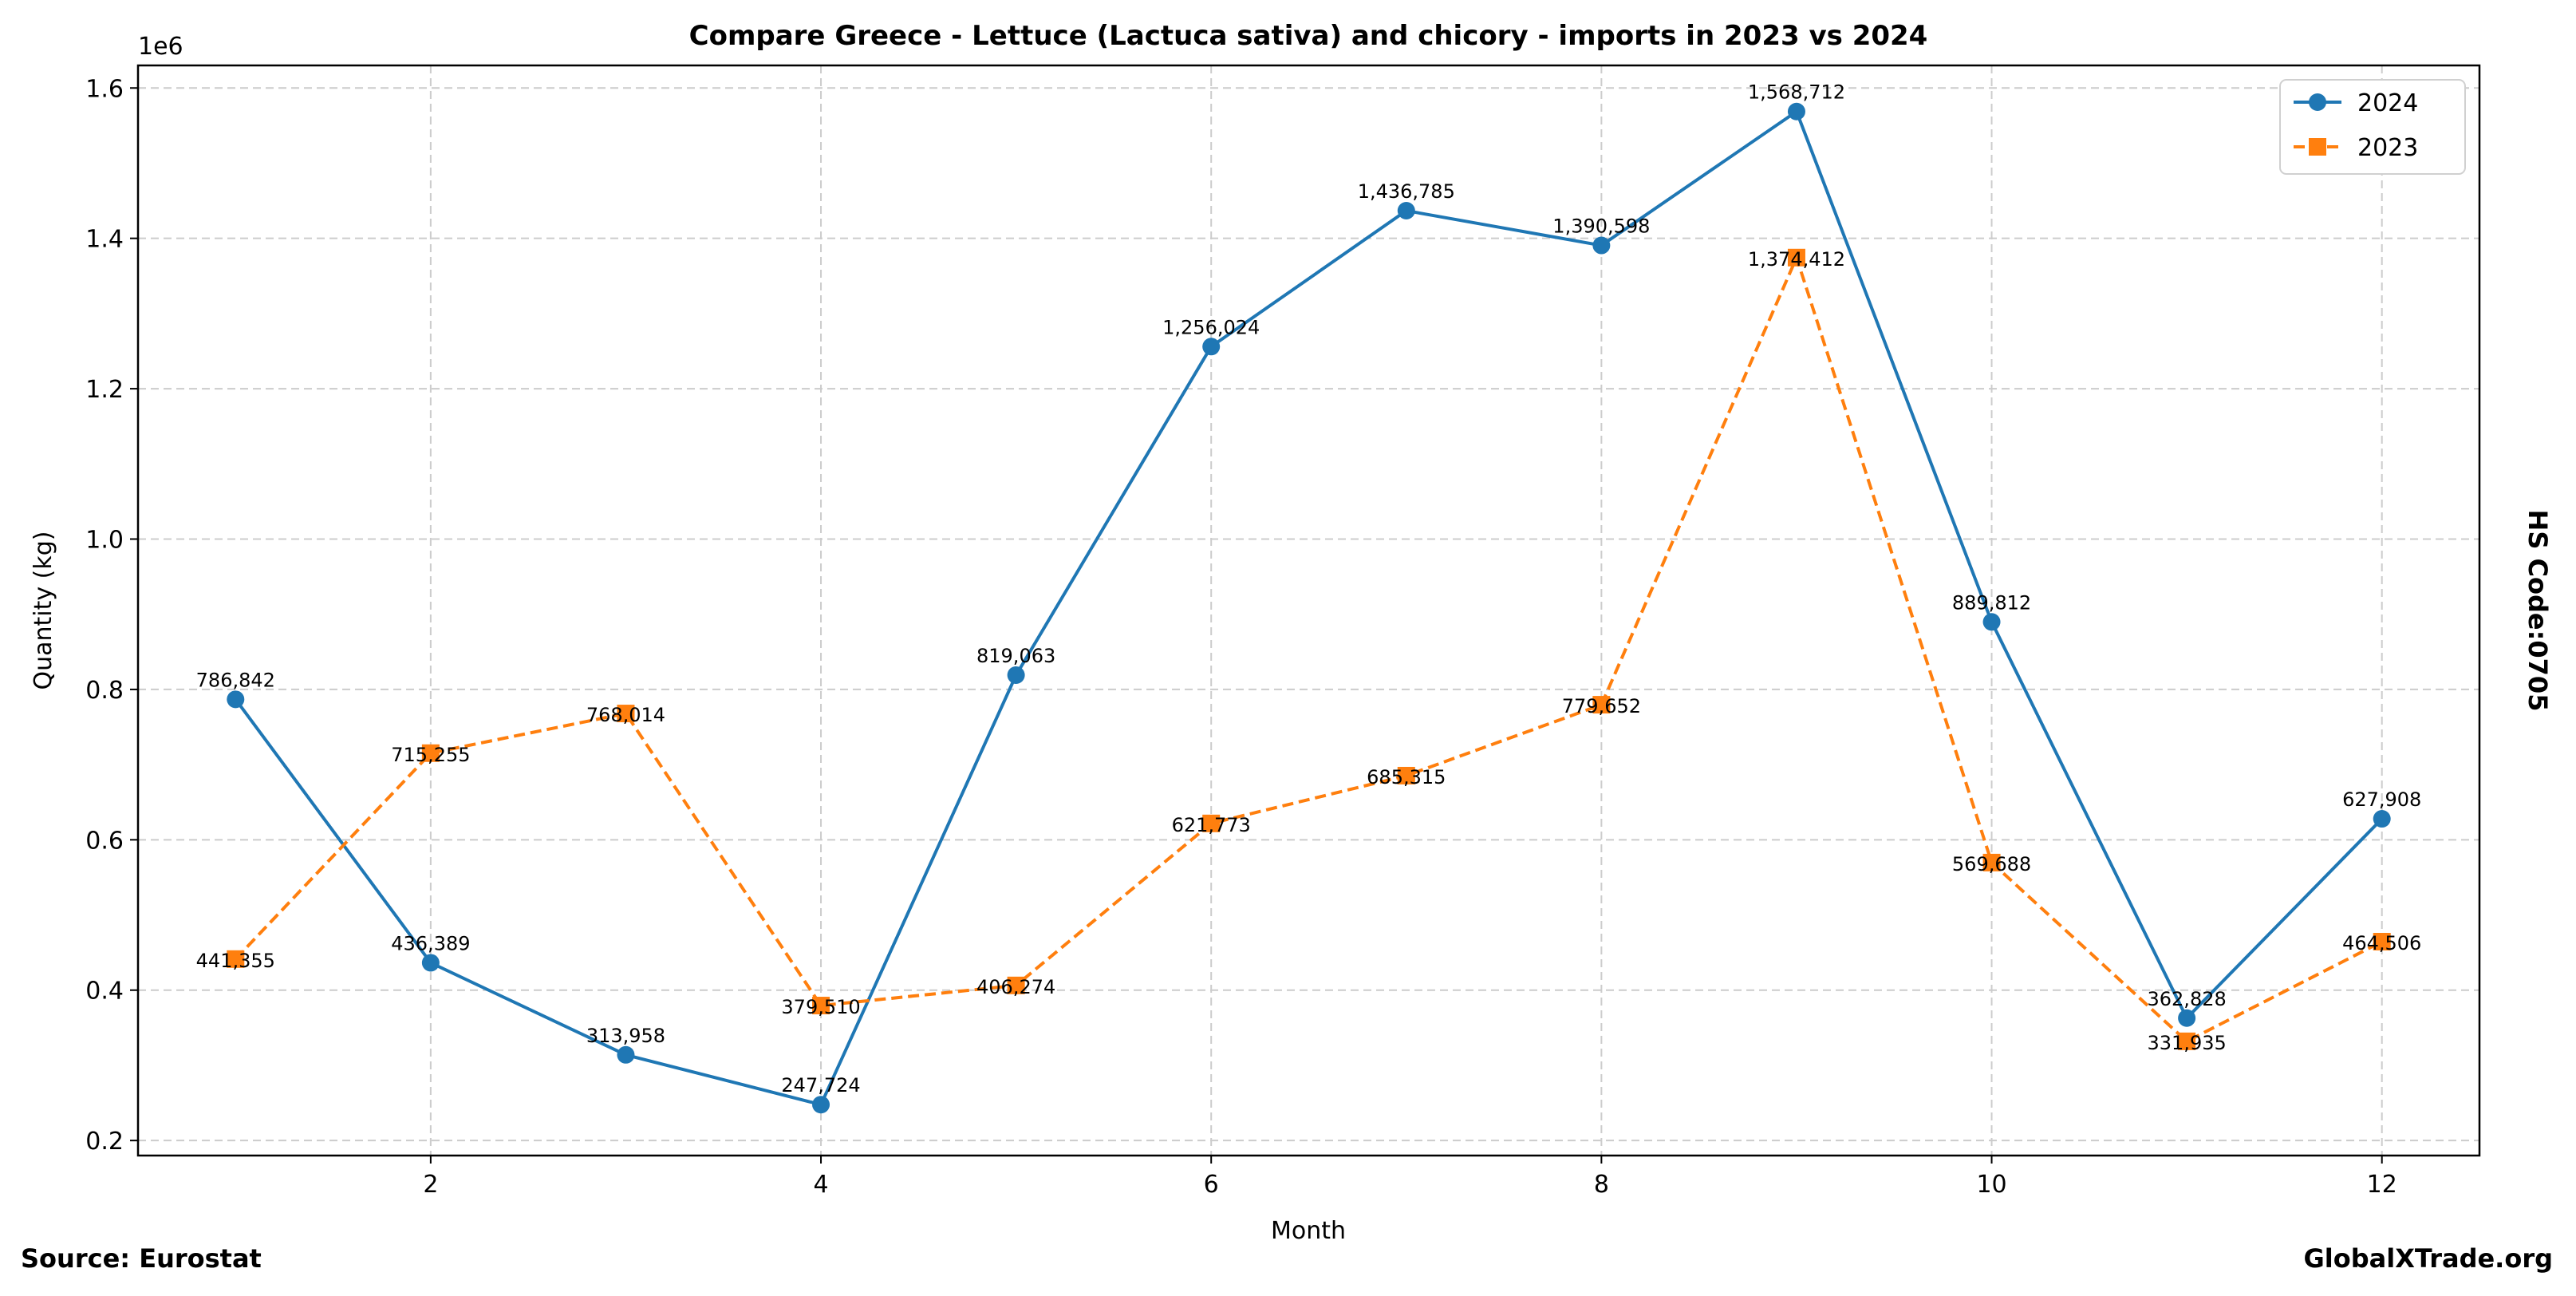 The image size is (2576, 1296). I want to click on y-offset-label: 1e6, so click(160, 47).